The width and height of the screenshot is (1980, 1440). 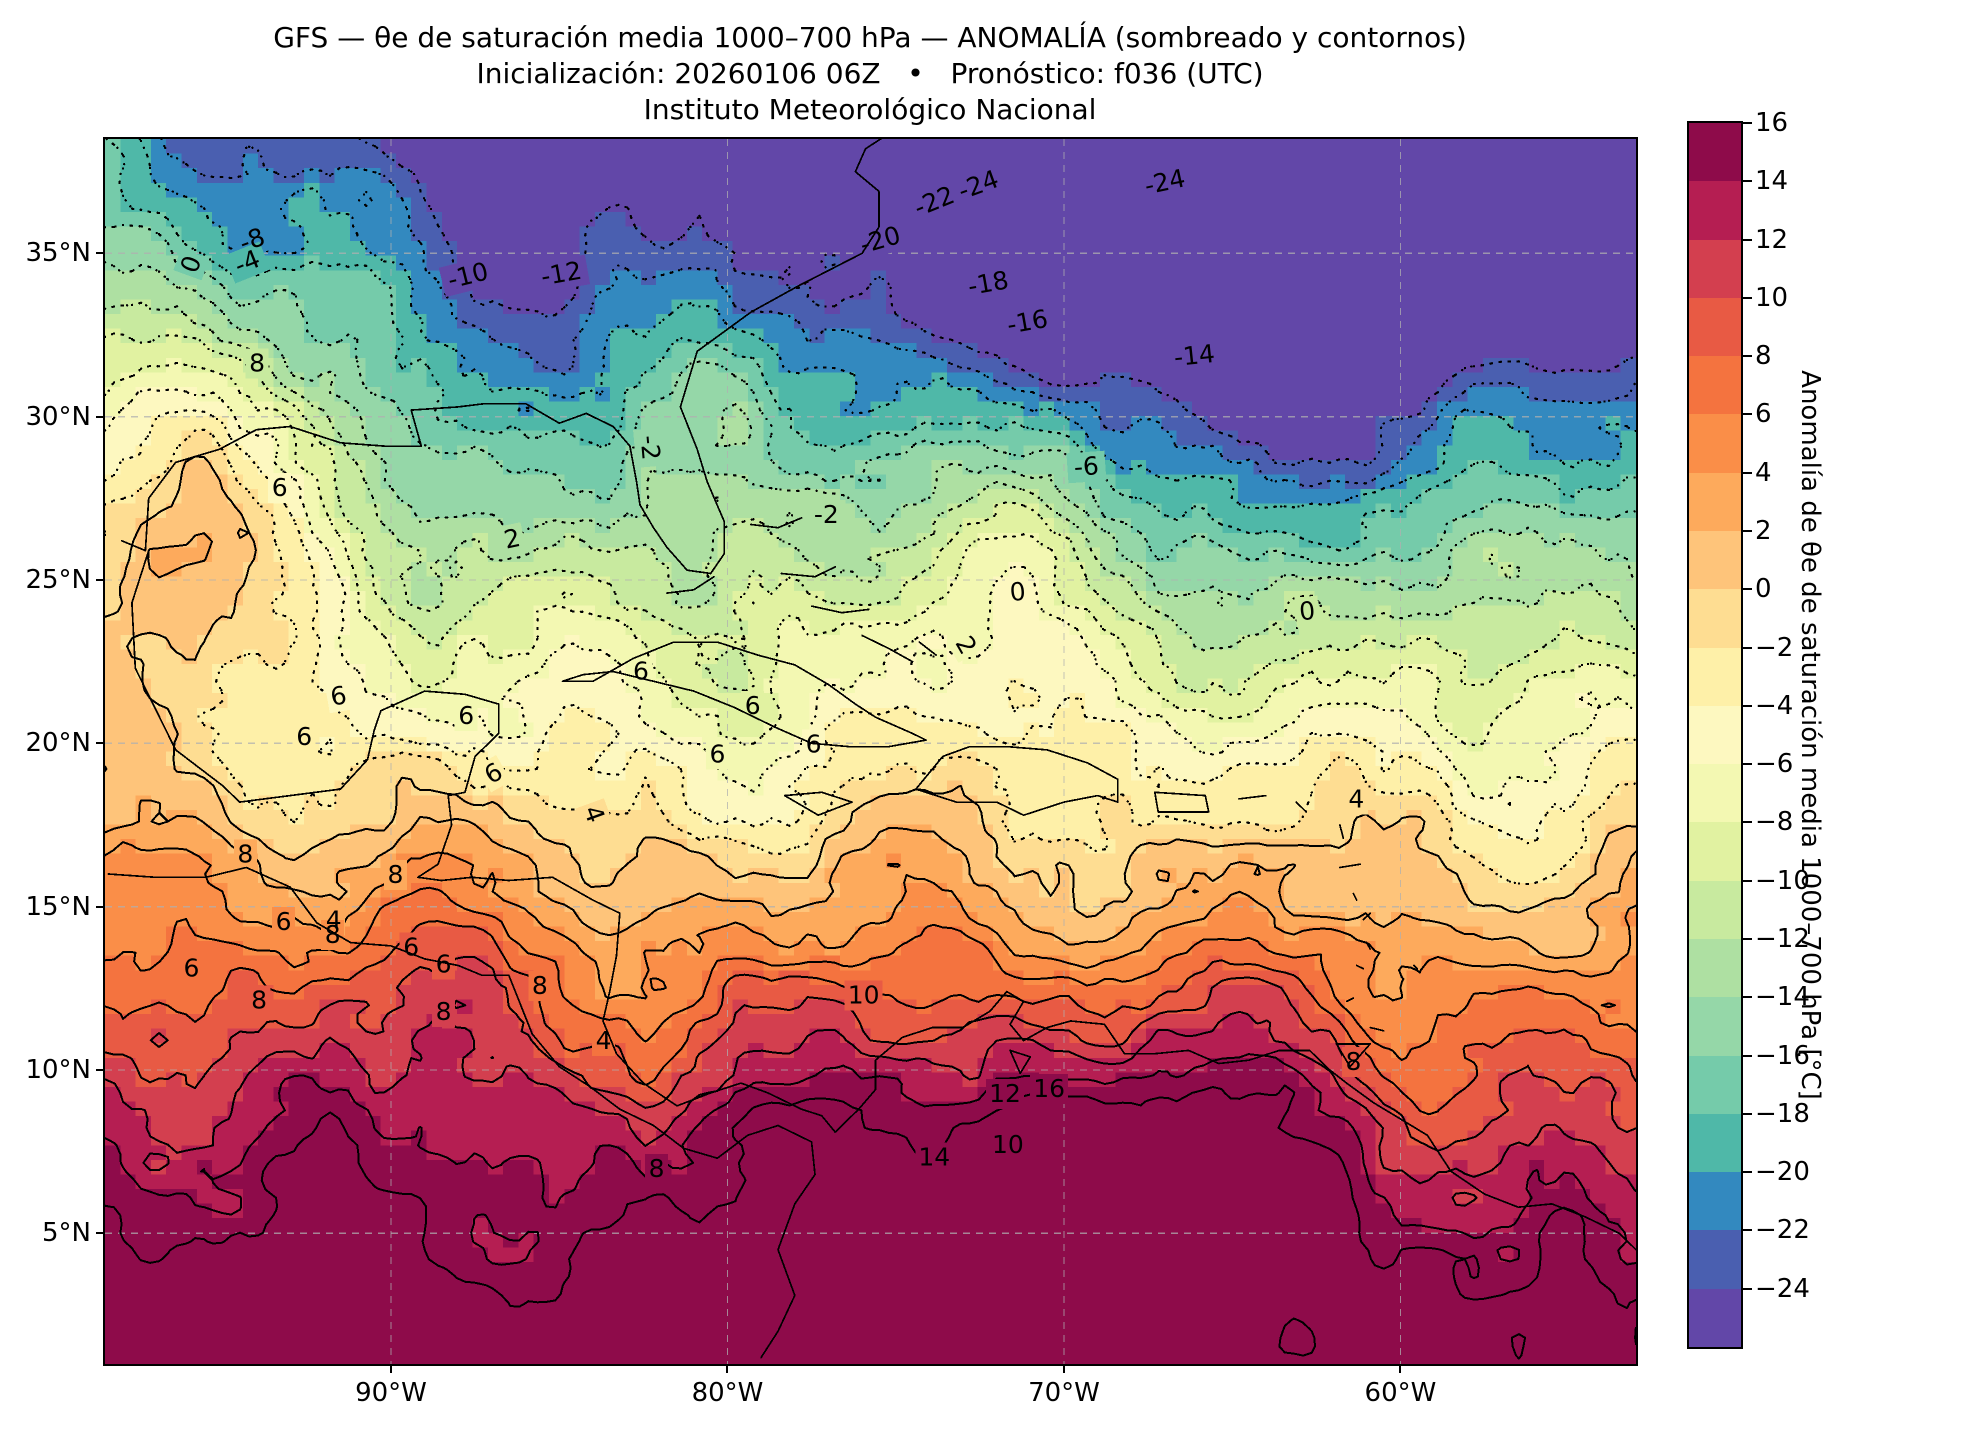 What do you see at coordinates (1782, 939) in the screenshot?
I see `colorbar-tick-label: −12` at bounding box center [1782, 939].